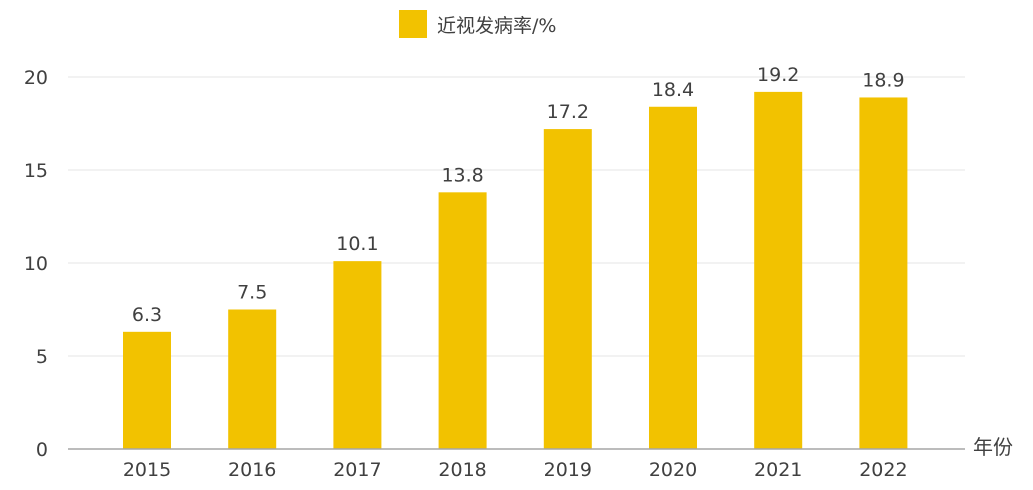  I want to click on y-tick-label: 10, so click(36, 264).